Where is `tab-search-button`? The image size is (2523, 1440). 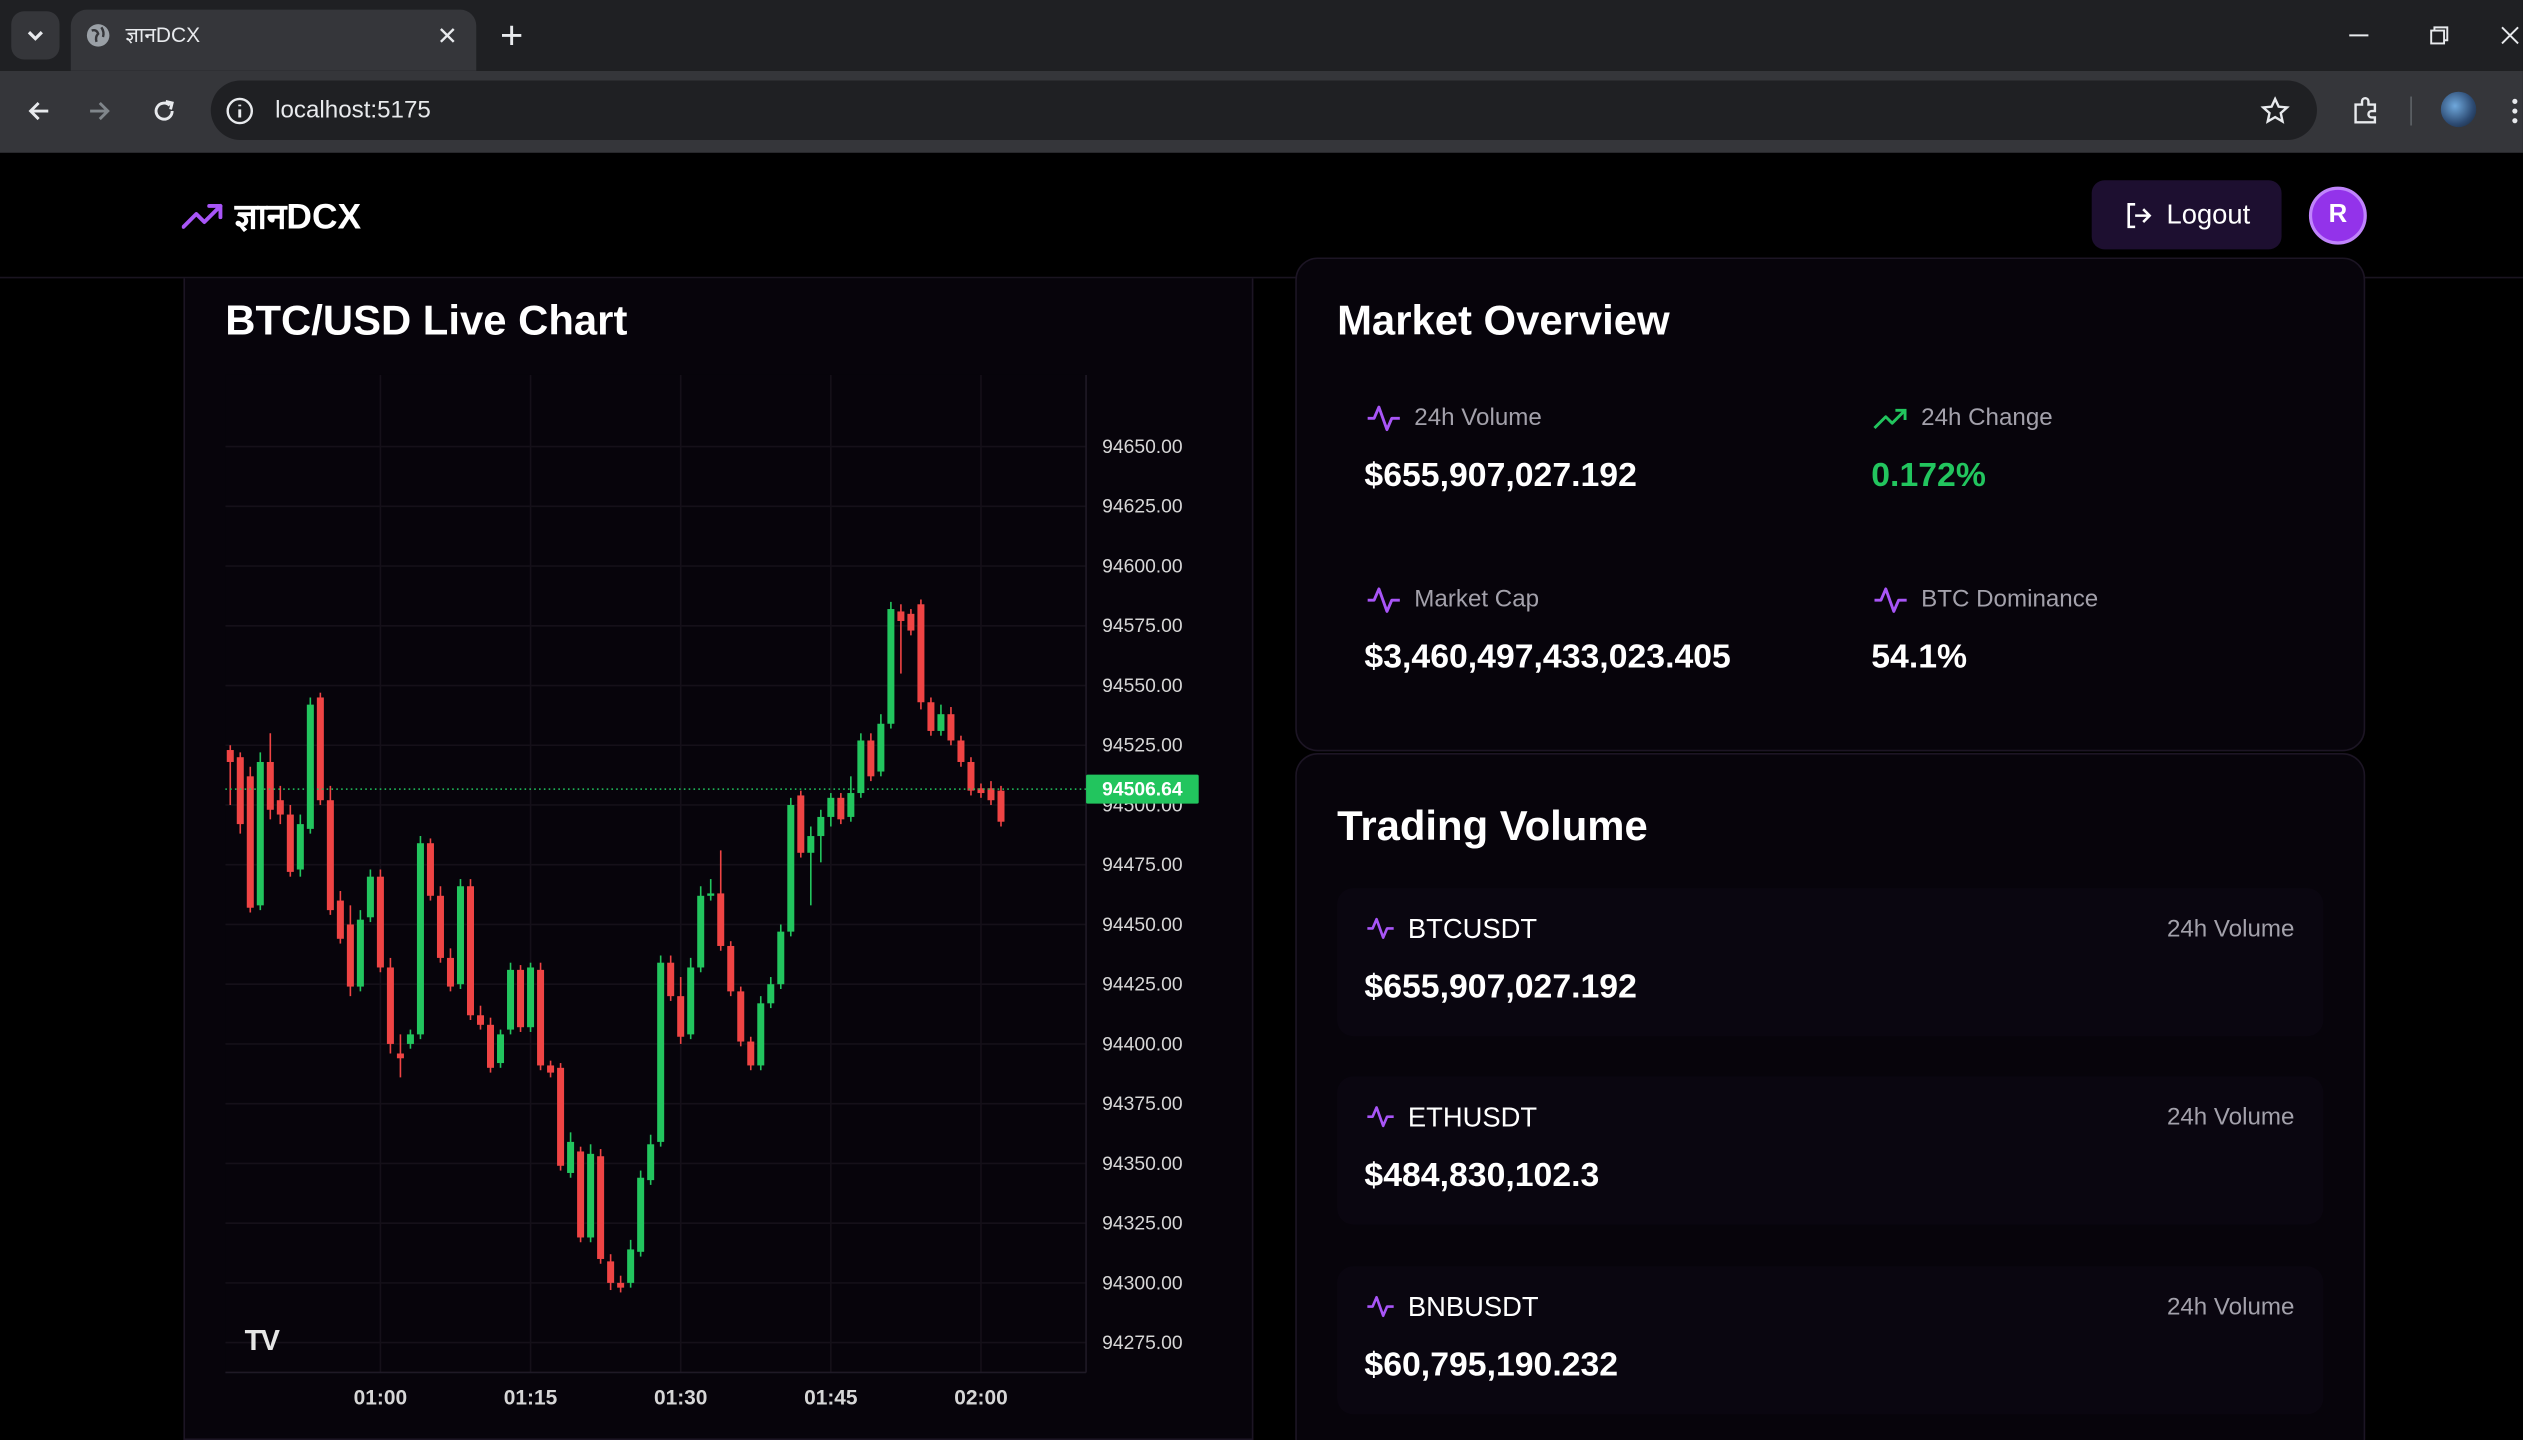
tab-search-button is located at coordinates (35, 35).